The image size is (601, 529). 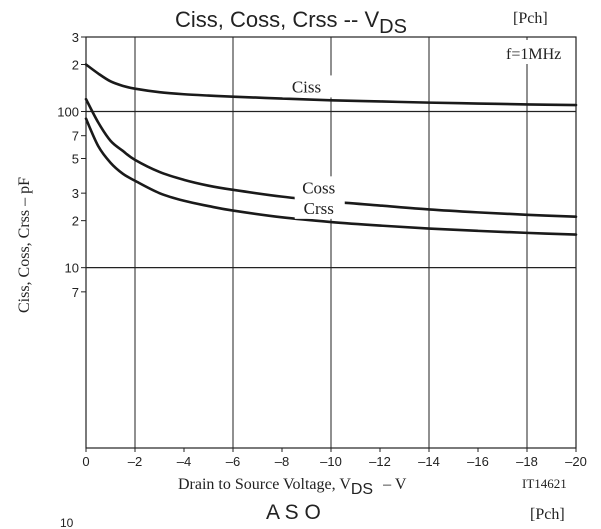 I want to click on x-tick-label: –16, so click(x=478, y=461).